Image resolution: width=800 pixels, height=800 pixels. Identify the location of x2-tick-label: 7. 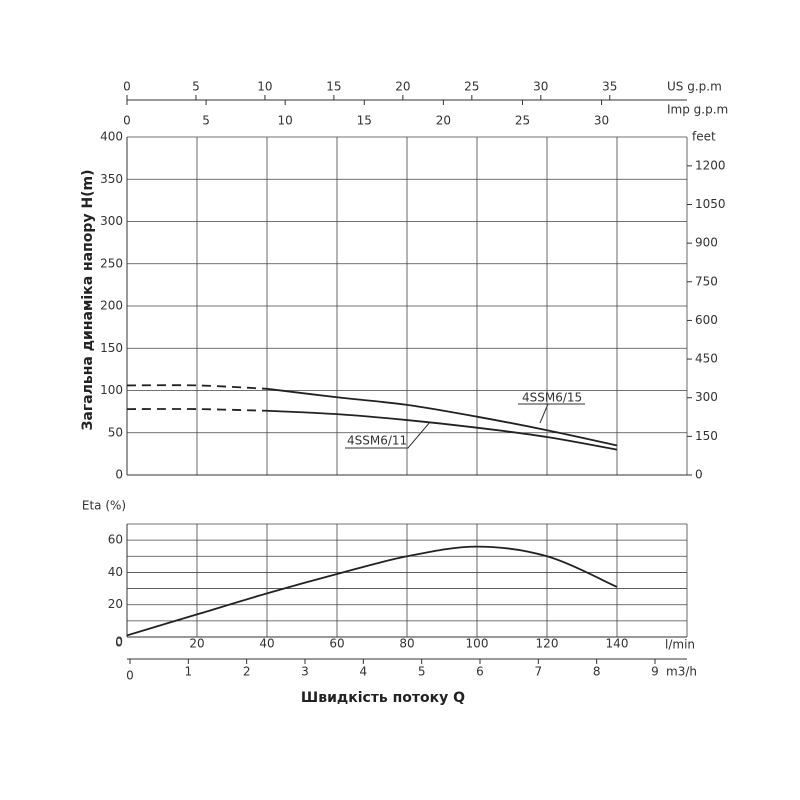
(539, 672).